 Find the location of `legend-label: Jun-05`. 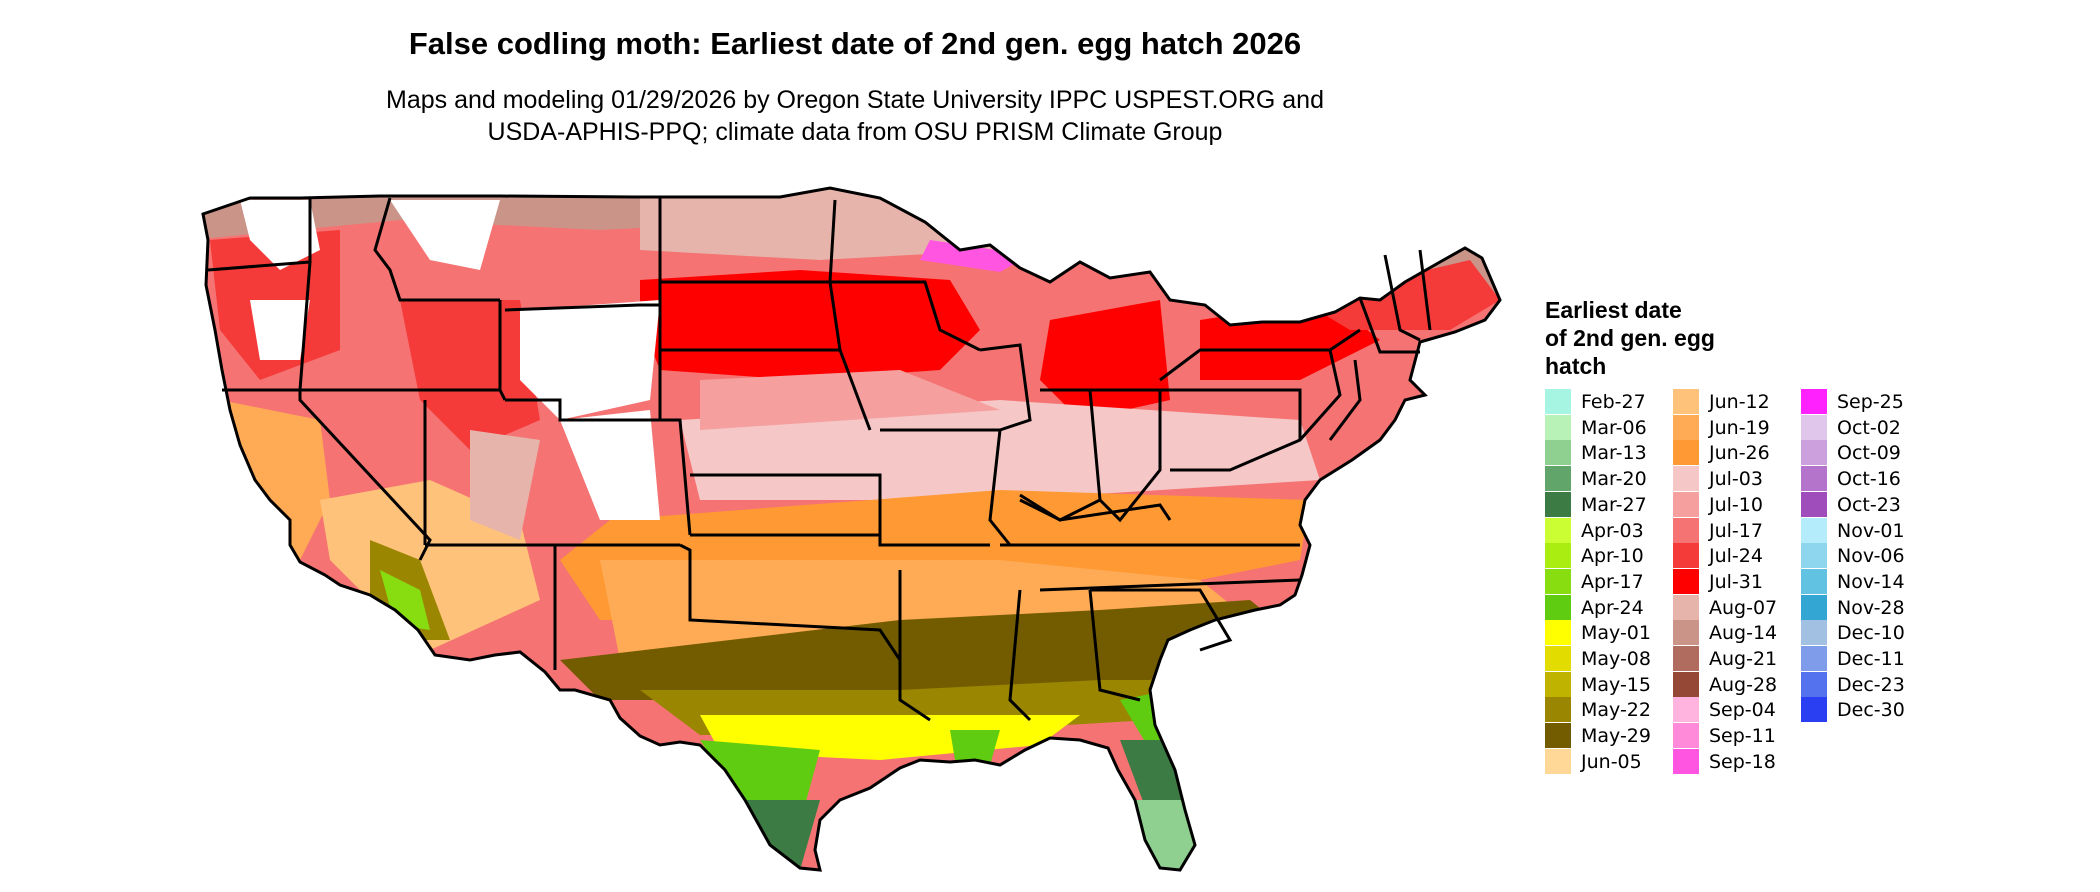

legend-label: Jun-05 is located at coordinates (1611, 761).